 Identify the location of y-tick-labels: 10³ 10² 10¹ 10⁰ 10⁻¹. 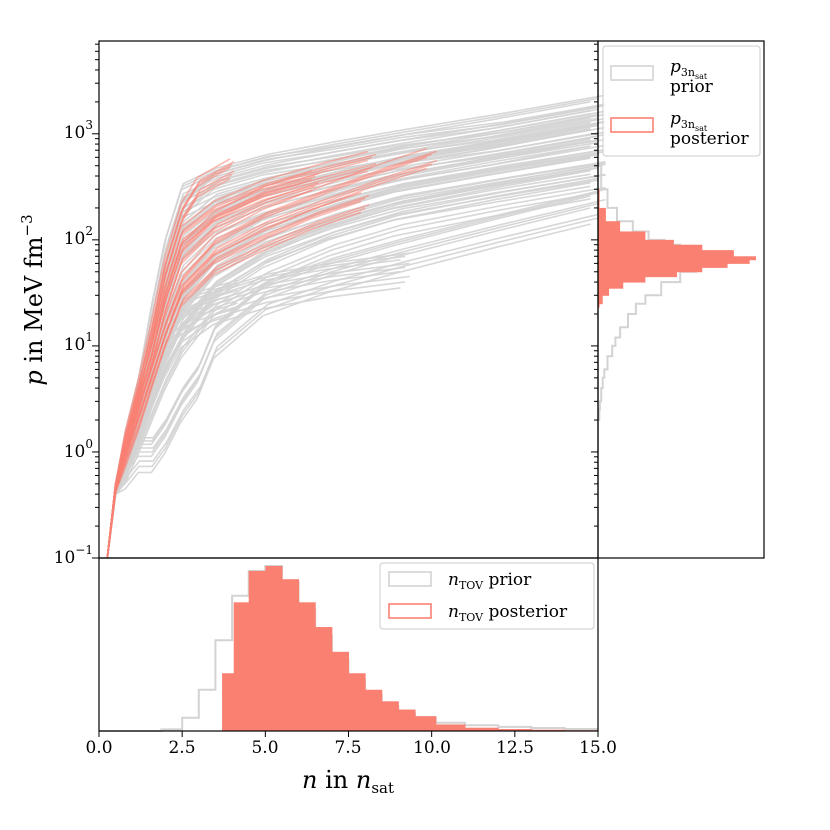
(73, 343).